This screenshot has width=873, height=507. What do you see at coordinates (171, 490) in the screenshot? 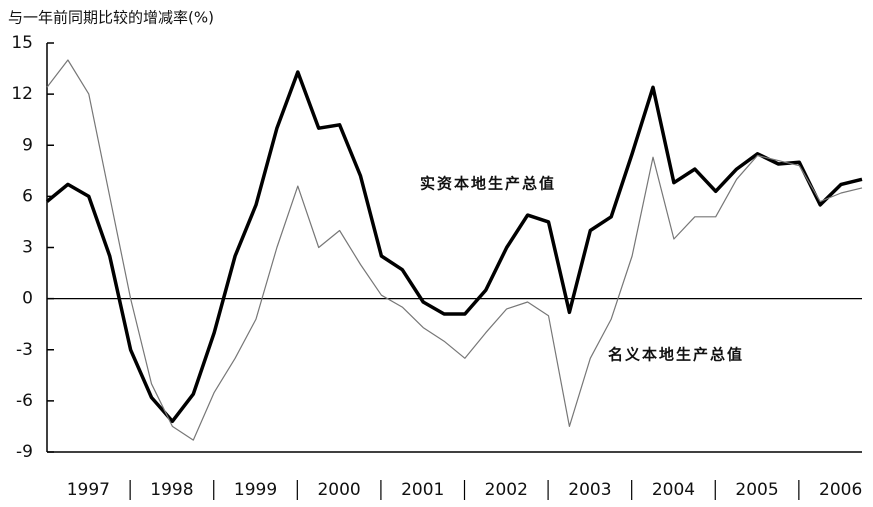
I see `x-tick-label: 1998` at bounding box center [171, 490].